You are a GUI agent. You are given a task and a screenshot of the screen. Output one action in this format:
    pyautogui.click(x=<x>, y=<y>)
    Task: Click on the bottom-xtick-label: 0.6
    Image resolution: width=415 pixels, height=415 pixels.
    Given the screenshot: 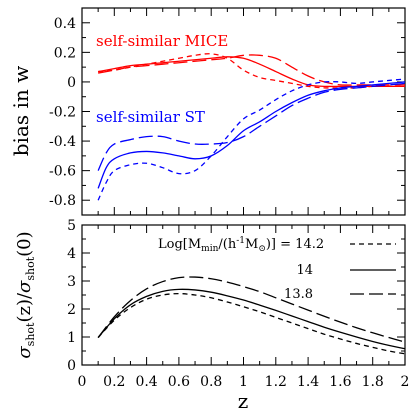 What is the action you would take?
    pyautogui.click(x=179, y=382)
    